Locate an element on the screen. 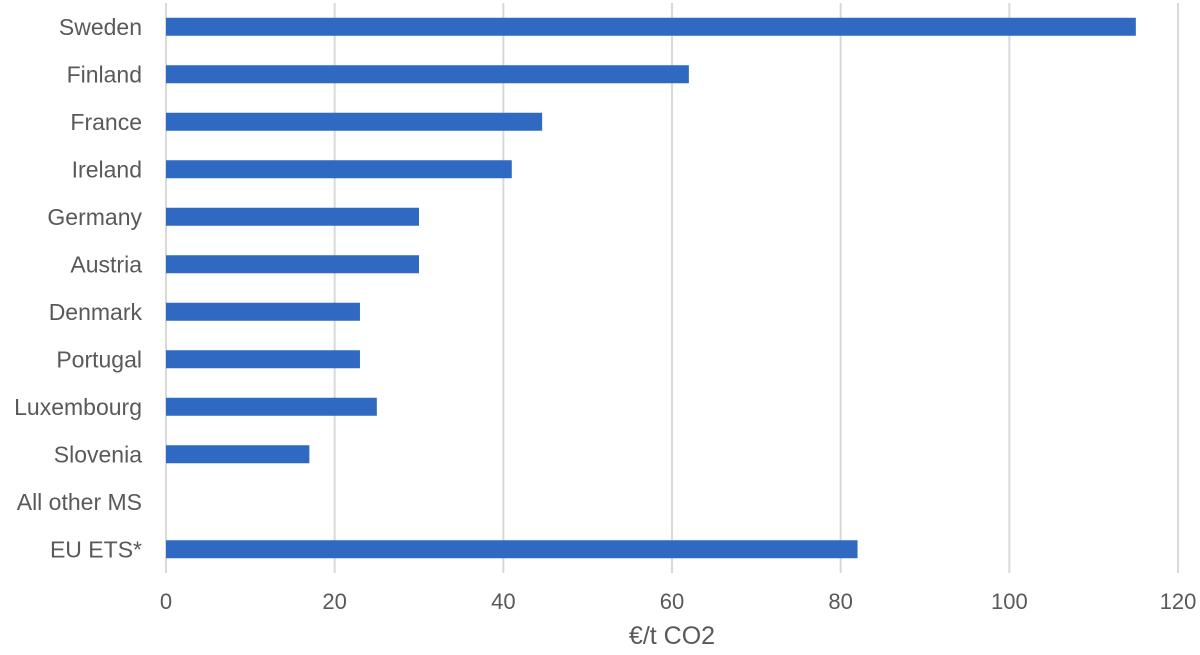  category-label: Sweden is located at coordinates (100, 27).